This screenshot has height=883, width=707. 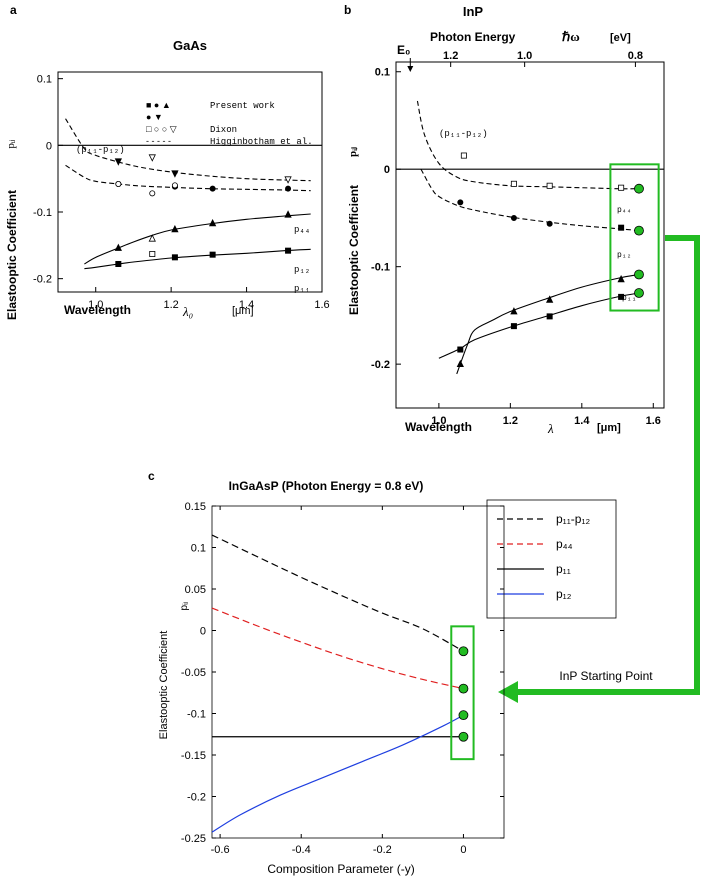 What do you see at coordinates (44, 80) in the screenshot?
I see `chart-a-ytick-label: 0.1` at bounding box center [44, 80].